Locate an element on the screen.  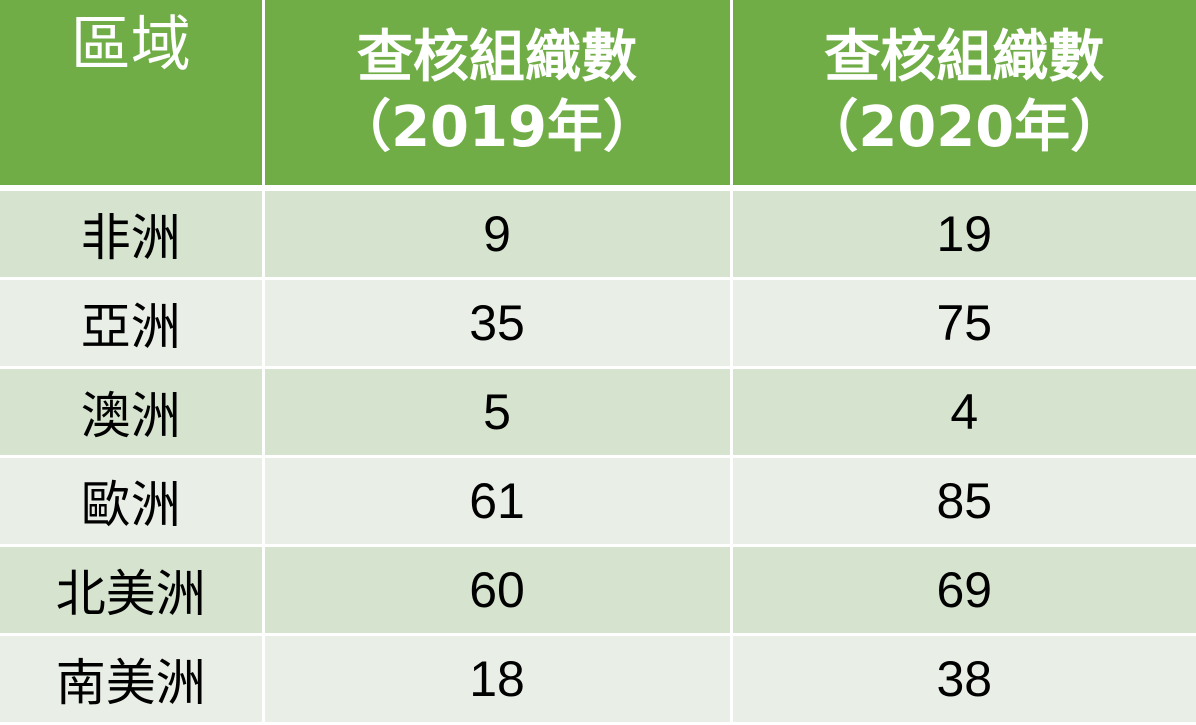
table-row: 南美洲 18 38 is located at coordinates (598, 679).